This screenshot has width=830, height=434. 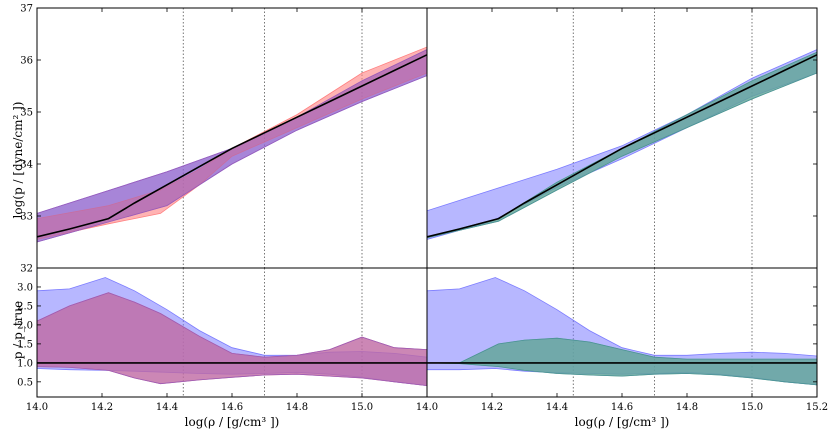 What do you see at coordinates (817, 407) in the screenshot?
I see `xtick-right-label: 15.2` at bounding box center [817, 407].